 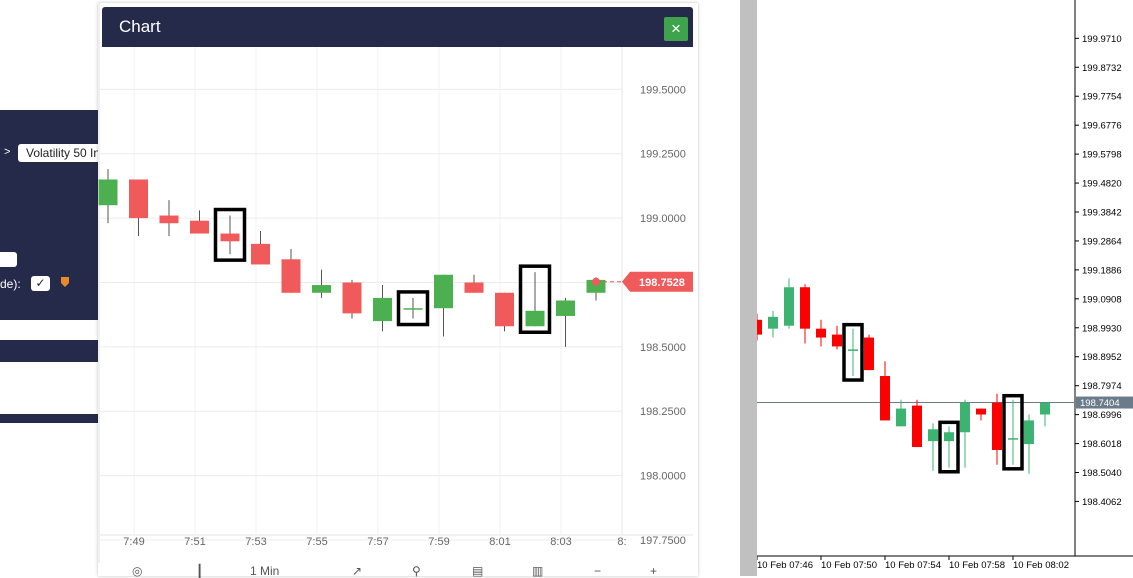 I want to click on indicator-icon: ⚲, so click(x=416, y=571).